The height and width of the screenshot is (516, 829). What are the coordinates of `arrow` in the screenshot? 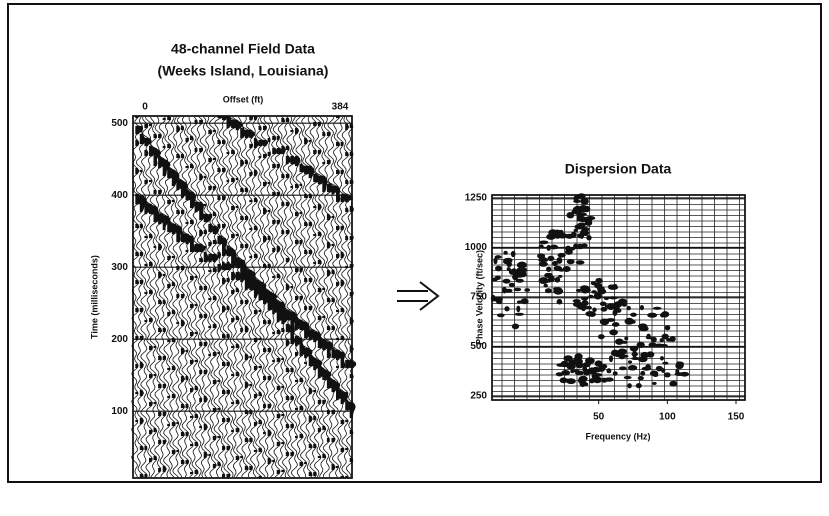 It's located at (418, 296).